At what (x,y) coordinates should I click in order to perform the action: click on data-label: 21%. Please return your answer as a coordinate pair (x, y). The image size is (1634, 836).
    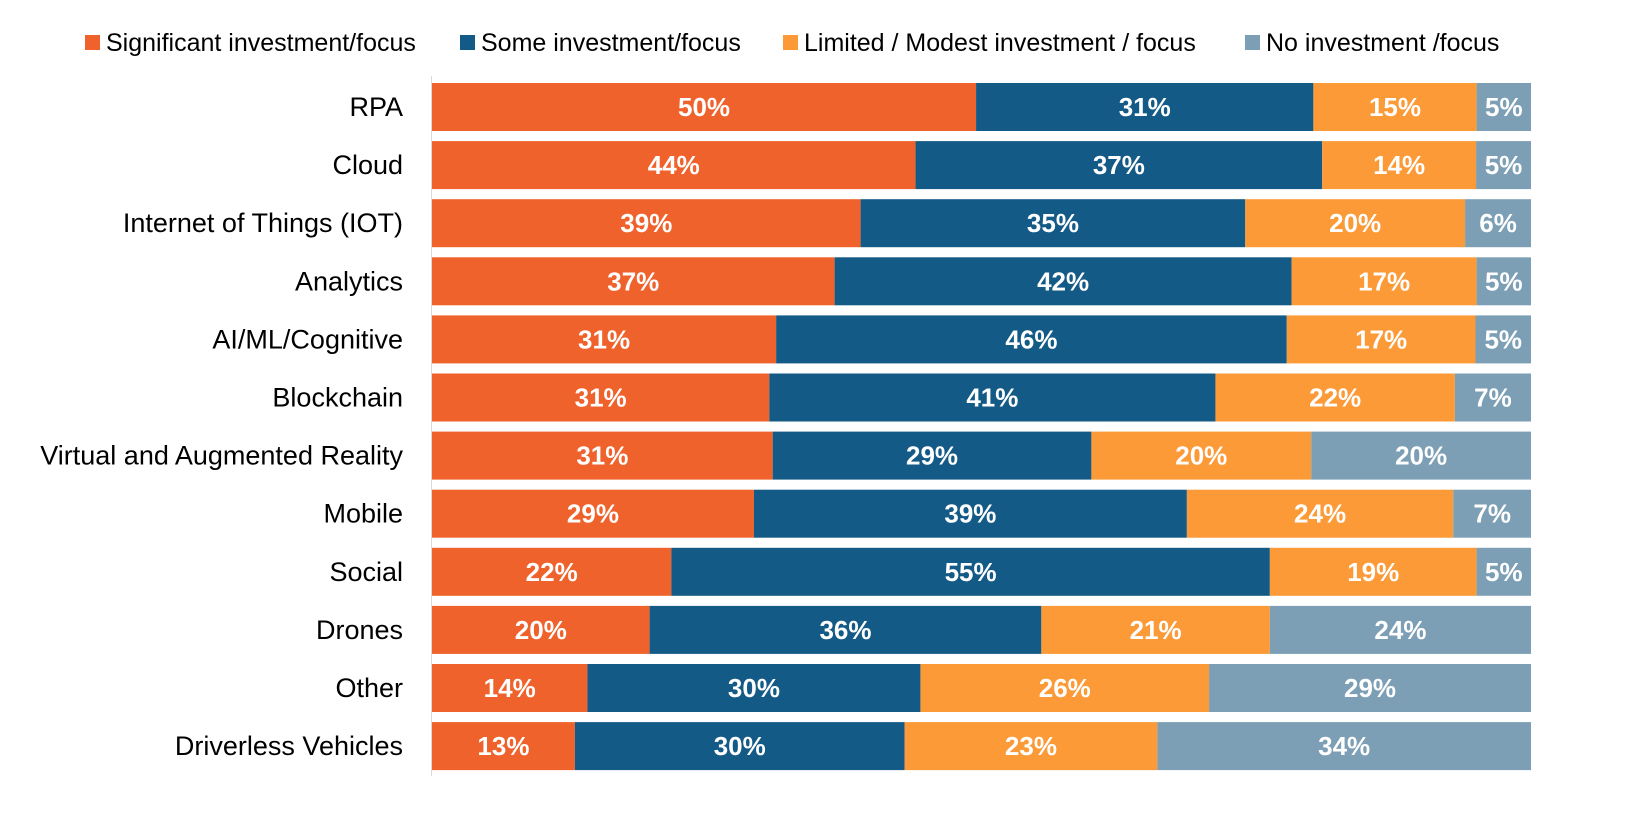
    Looking at the image, I should click on (1156, 630).